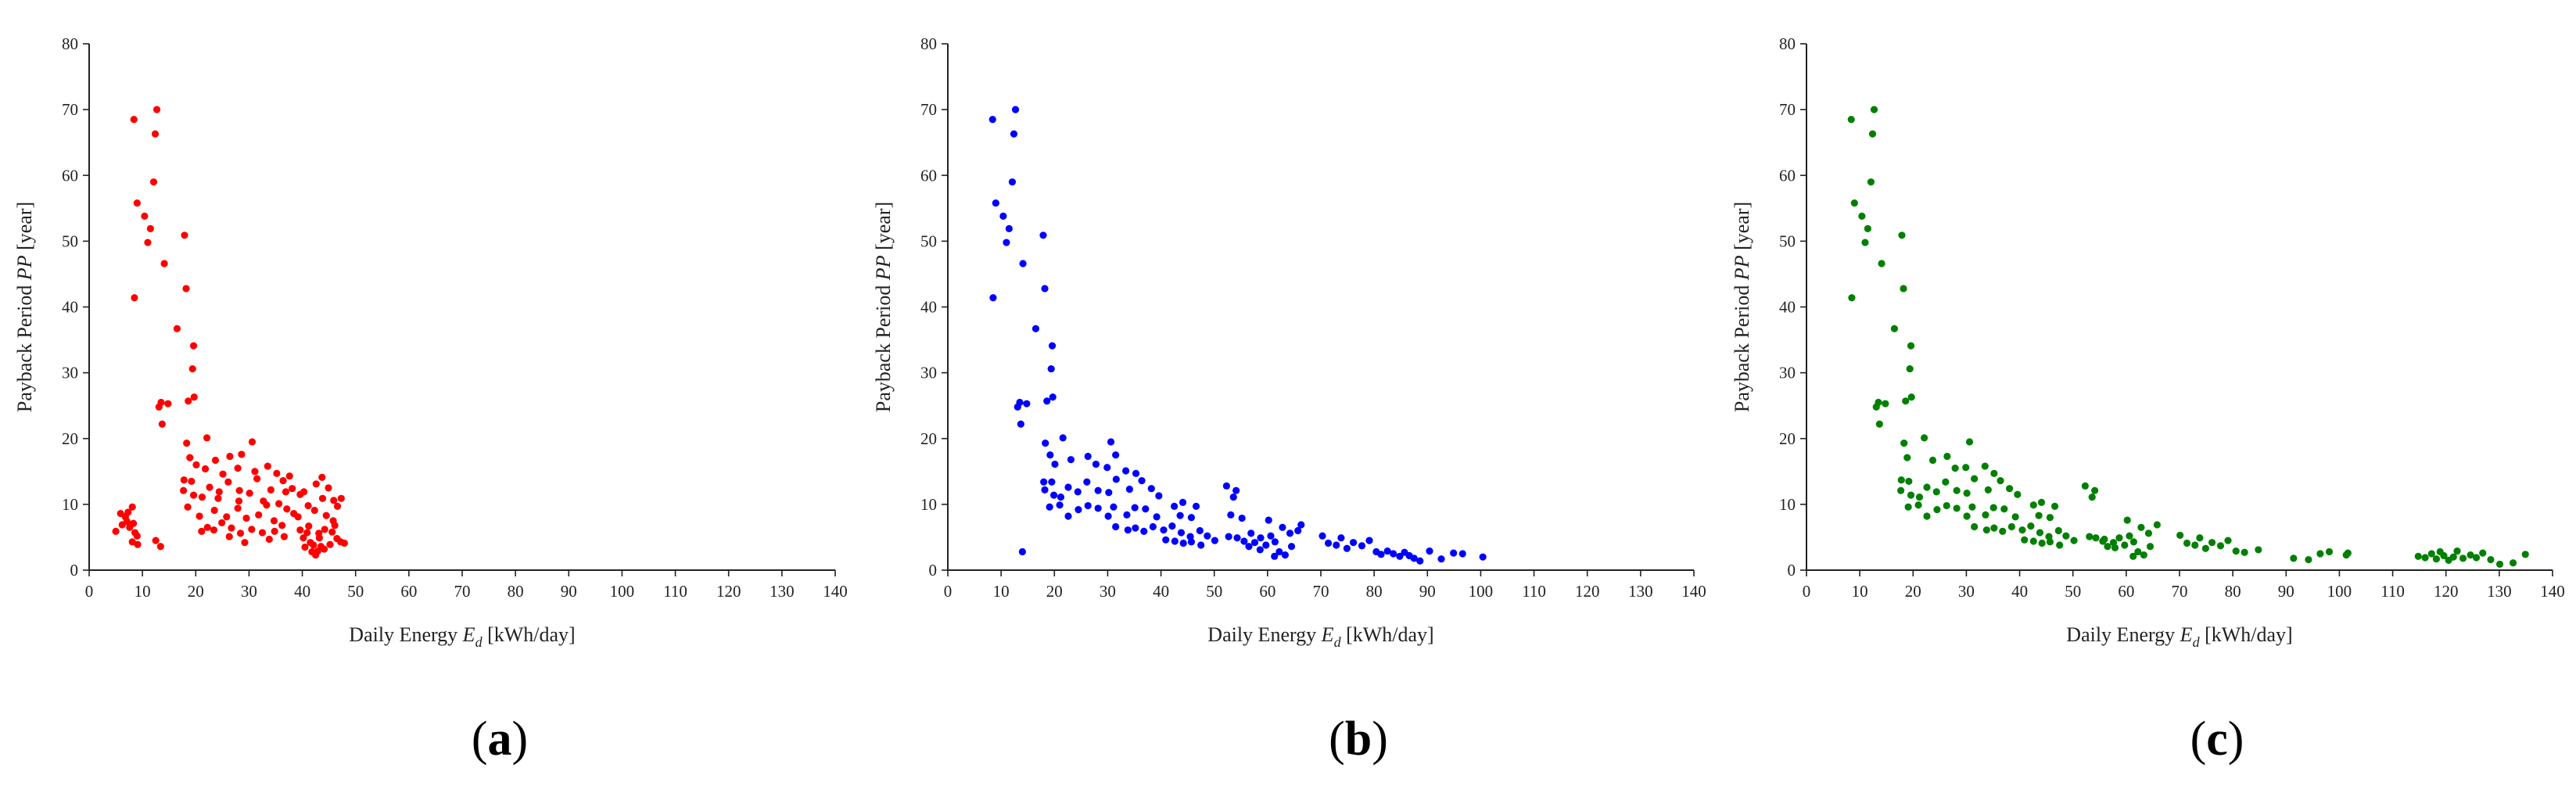 This screenshot has width=2576, height=786. I want to click on x-tick-label: 140, so click(1693, 591).